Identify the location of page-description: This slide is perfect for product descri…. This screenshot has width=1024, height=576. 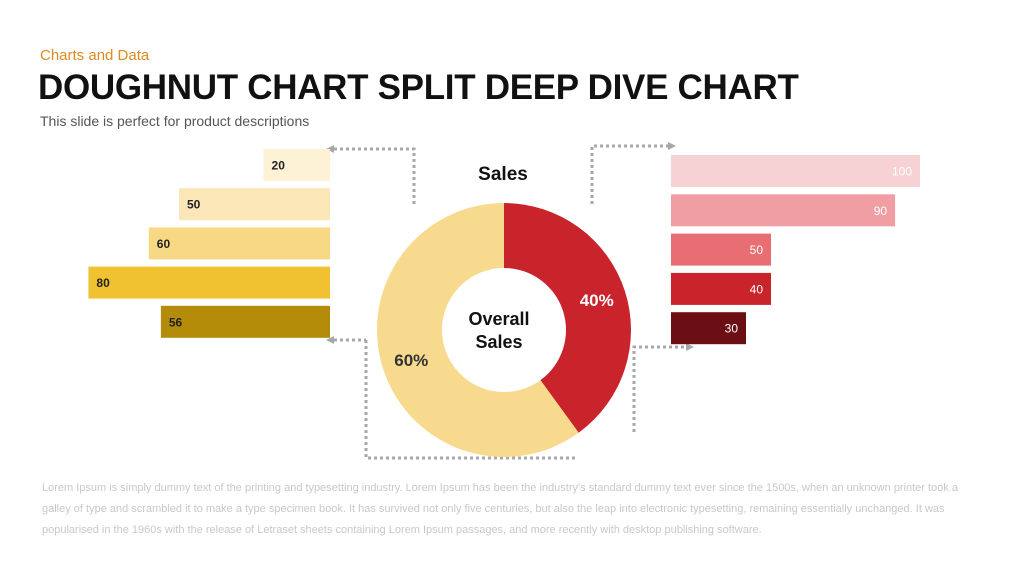
(175, 121).